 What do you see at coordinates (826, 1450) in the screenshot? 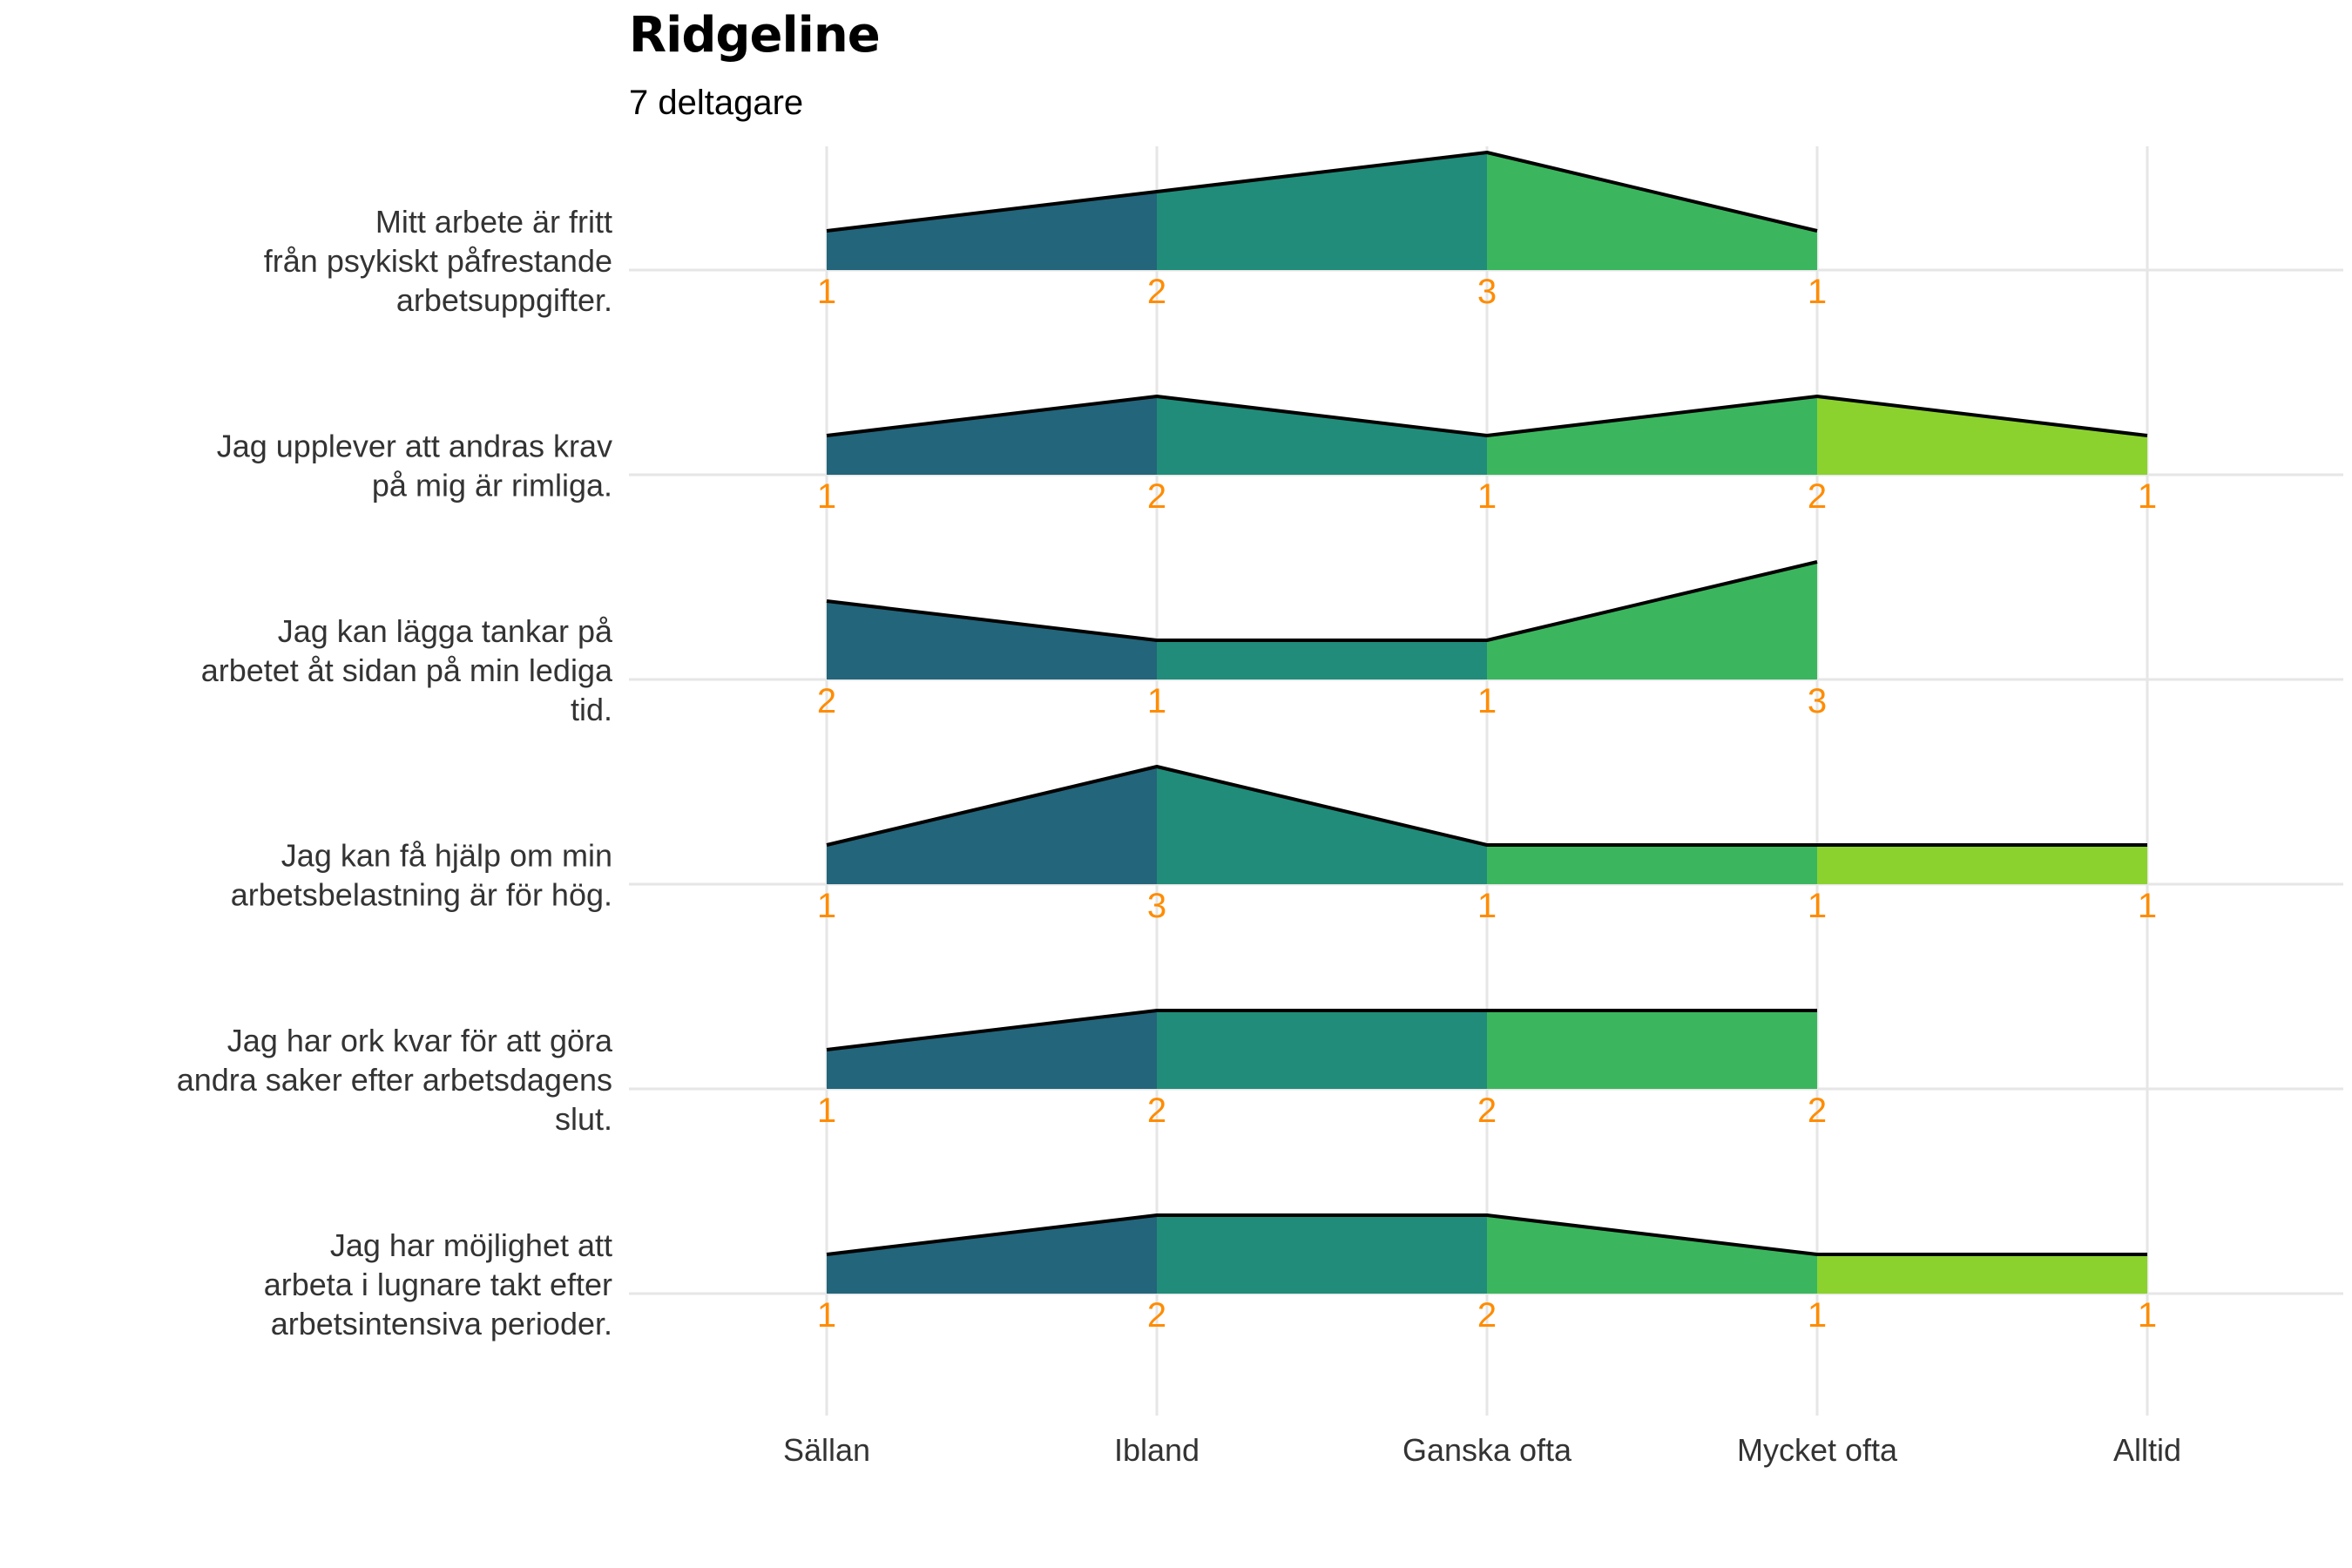
I see `x-tick-label: Sällan` at bounding box center [826, 1450].